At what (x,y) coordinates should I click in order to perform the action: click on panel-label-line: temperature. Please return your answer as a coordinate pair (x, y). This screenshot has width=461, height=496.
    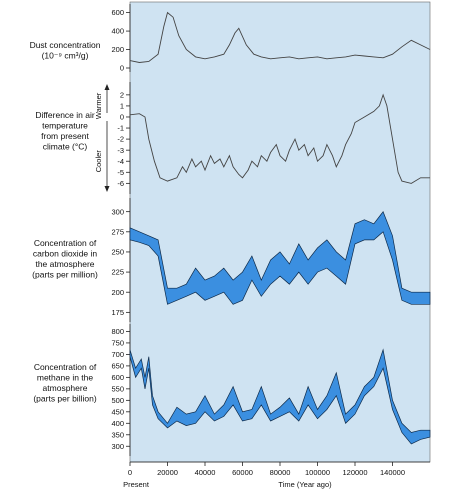
    Looking at the image, I should click on (65, 126).